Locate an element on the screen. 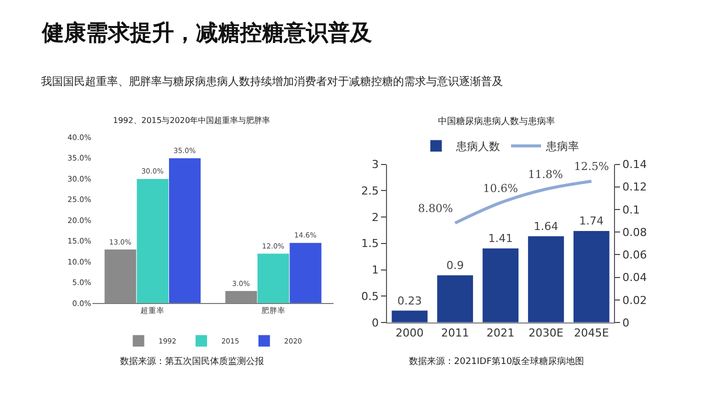 This screenshot has height=399, width=710. y2-tick-label: 0.08 is located at coordinates (634, 232).